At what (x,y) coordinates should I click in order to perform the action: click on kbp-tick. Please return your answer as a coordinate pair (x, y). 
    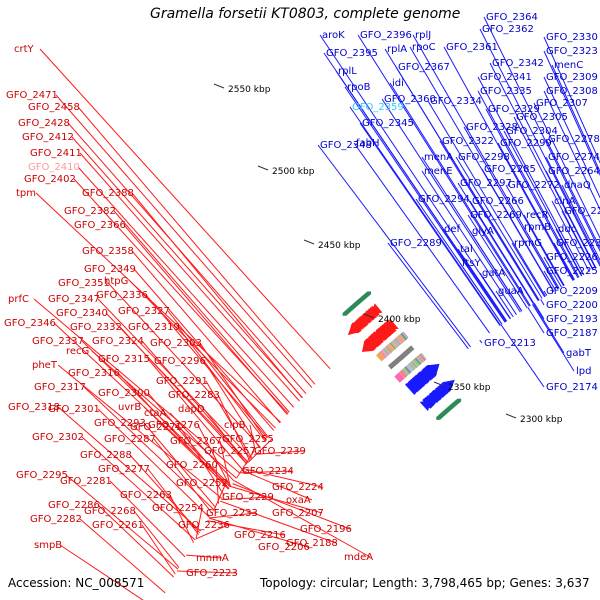
    Looking at the image, I should click on (219, 86).